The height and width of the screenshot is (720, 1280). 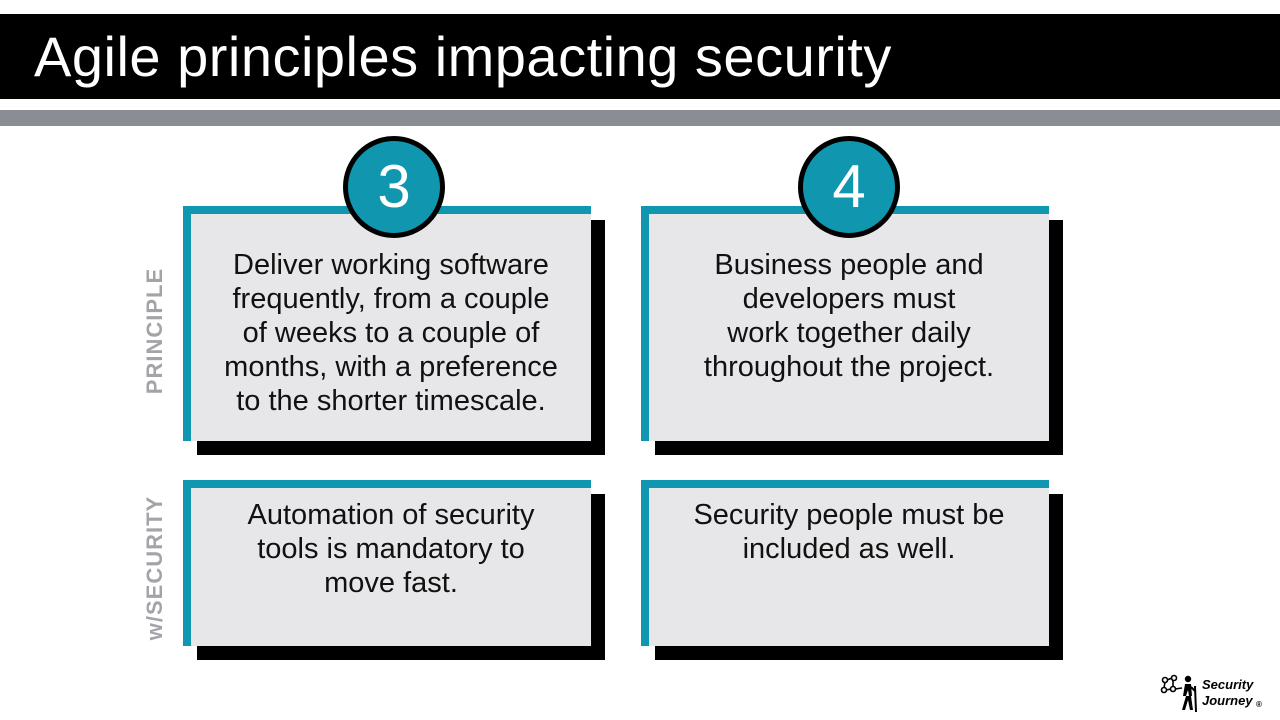 I want to click on logo-text: Security Journey, so click(x=1228, y=692).